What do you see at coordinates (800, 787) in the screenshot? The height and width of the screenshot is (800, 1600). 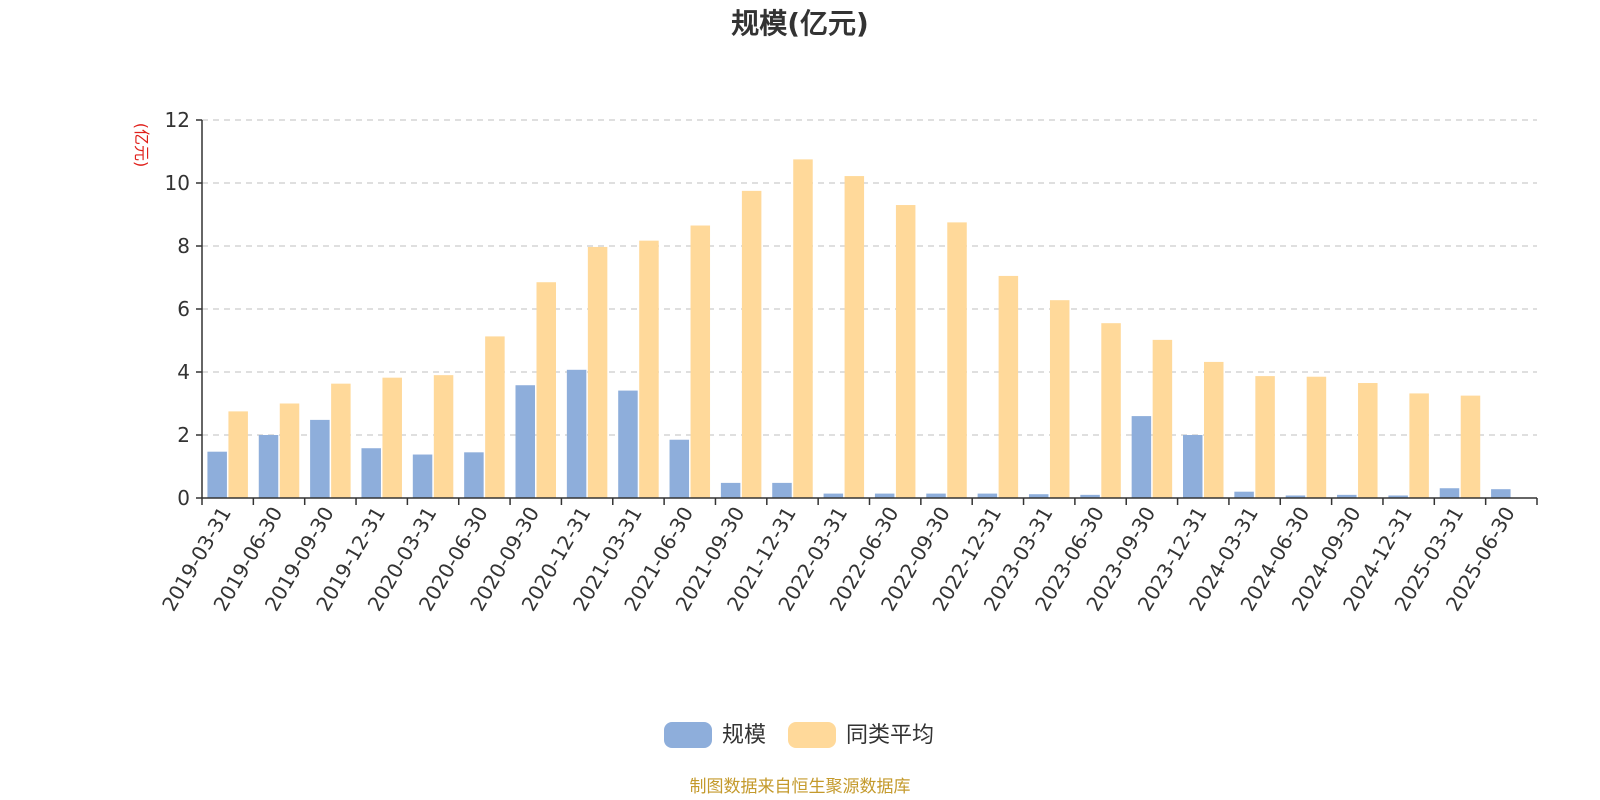 I see `data-source-note: 制图数据来自恒生聚源数据库` at bounding box center [800, 787].